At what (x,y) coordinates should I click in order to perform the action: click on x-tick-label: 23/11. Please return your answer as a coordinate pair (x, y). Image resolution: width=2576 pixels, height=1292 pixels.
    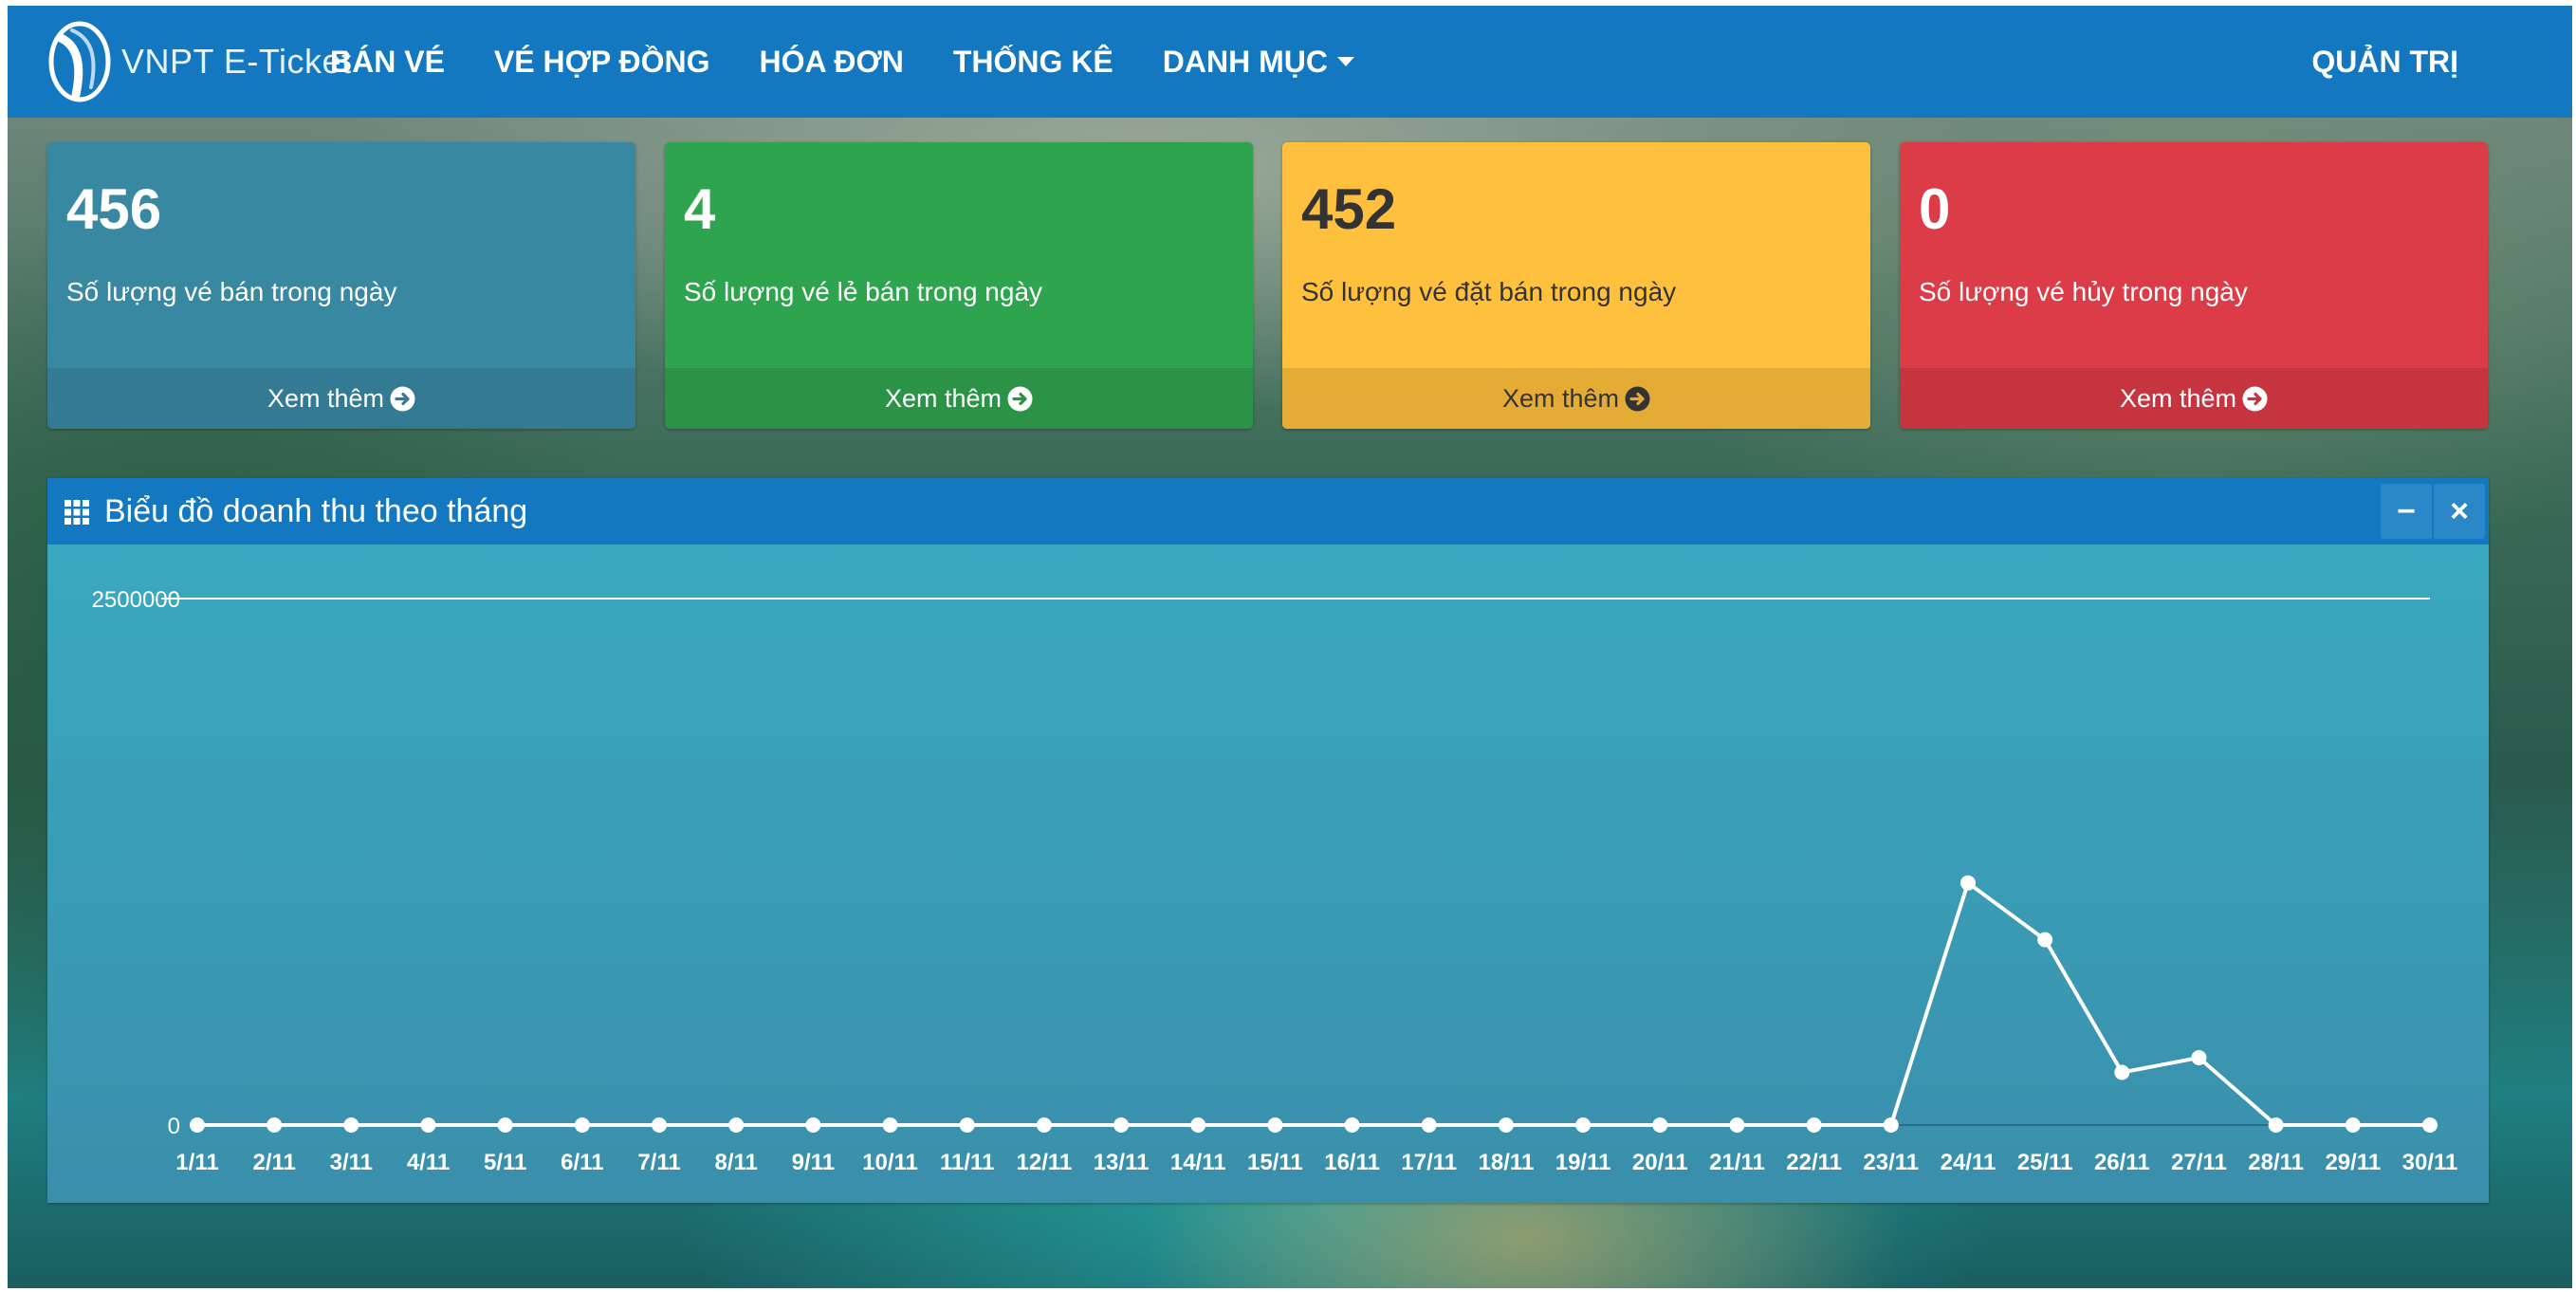
    Looking at the image, I should click on (1891, 1163).